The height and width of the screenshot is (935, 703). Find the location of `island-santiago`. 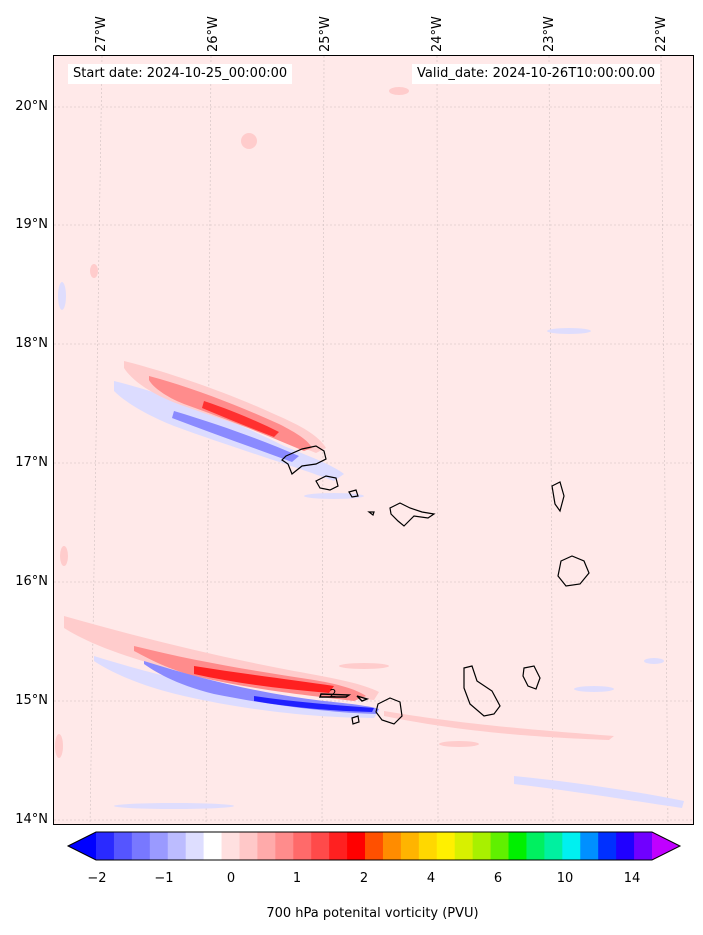

island-santiago is located at coordinates (482, 691).